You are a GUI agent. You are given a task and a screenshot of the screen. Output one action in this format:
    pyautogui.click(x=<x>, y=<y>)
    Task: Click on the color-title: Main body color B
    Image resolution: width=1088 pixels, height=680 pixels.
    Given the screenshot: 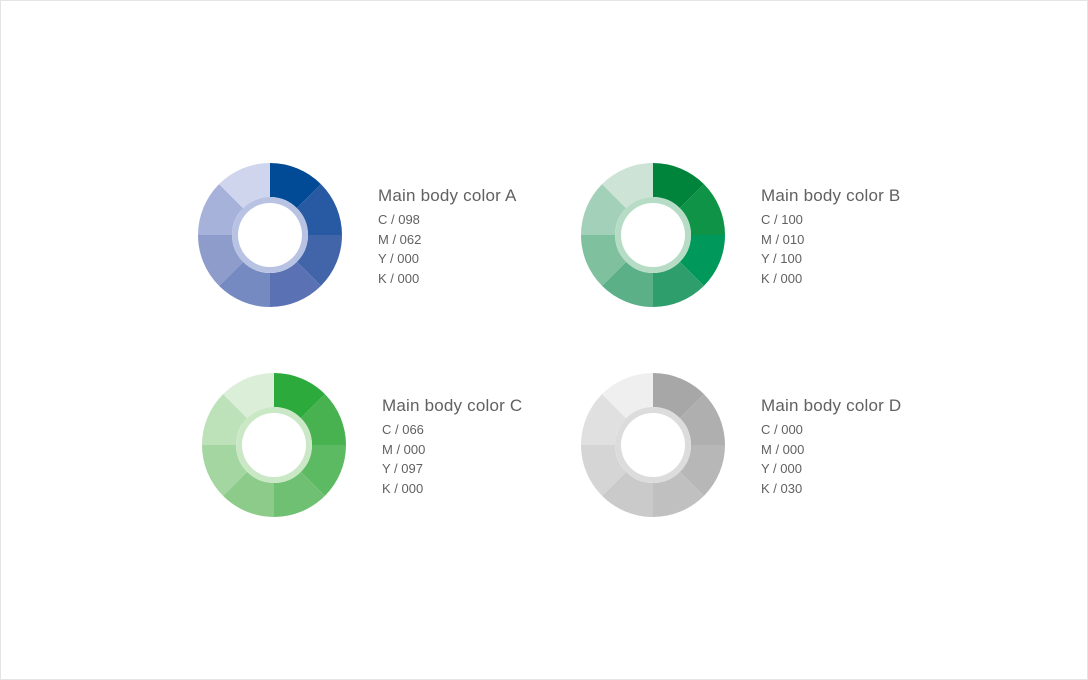 What is the action you would take?
    pyautogui.click(x=831, y=195)
    